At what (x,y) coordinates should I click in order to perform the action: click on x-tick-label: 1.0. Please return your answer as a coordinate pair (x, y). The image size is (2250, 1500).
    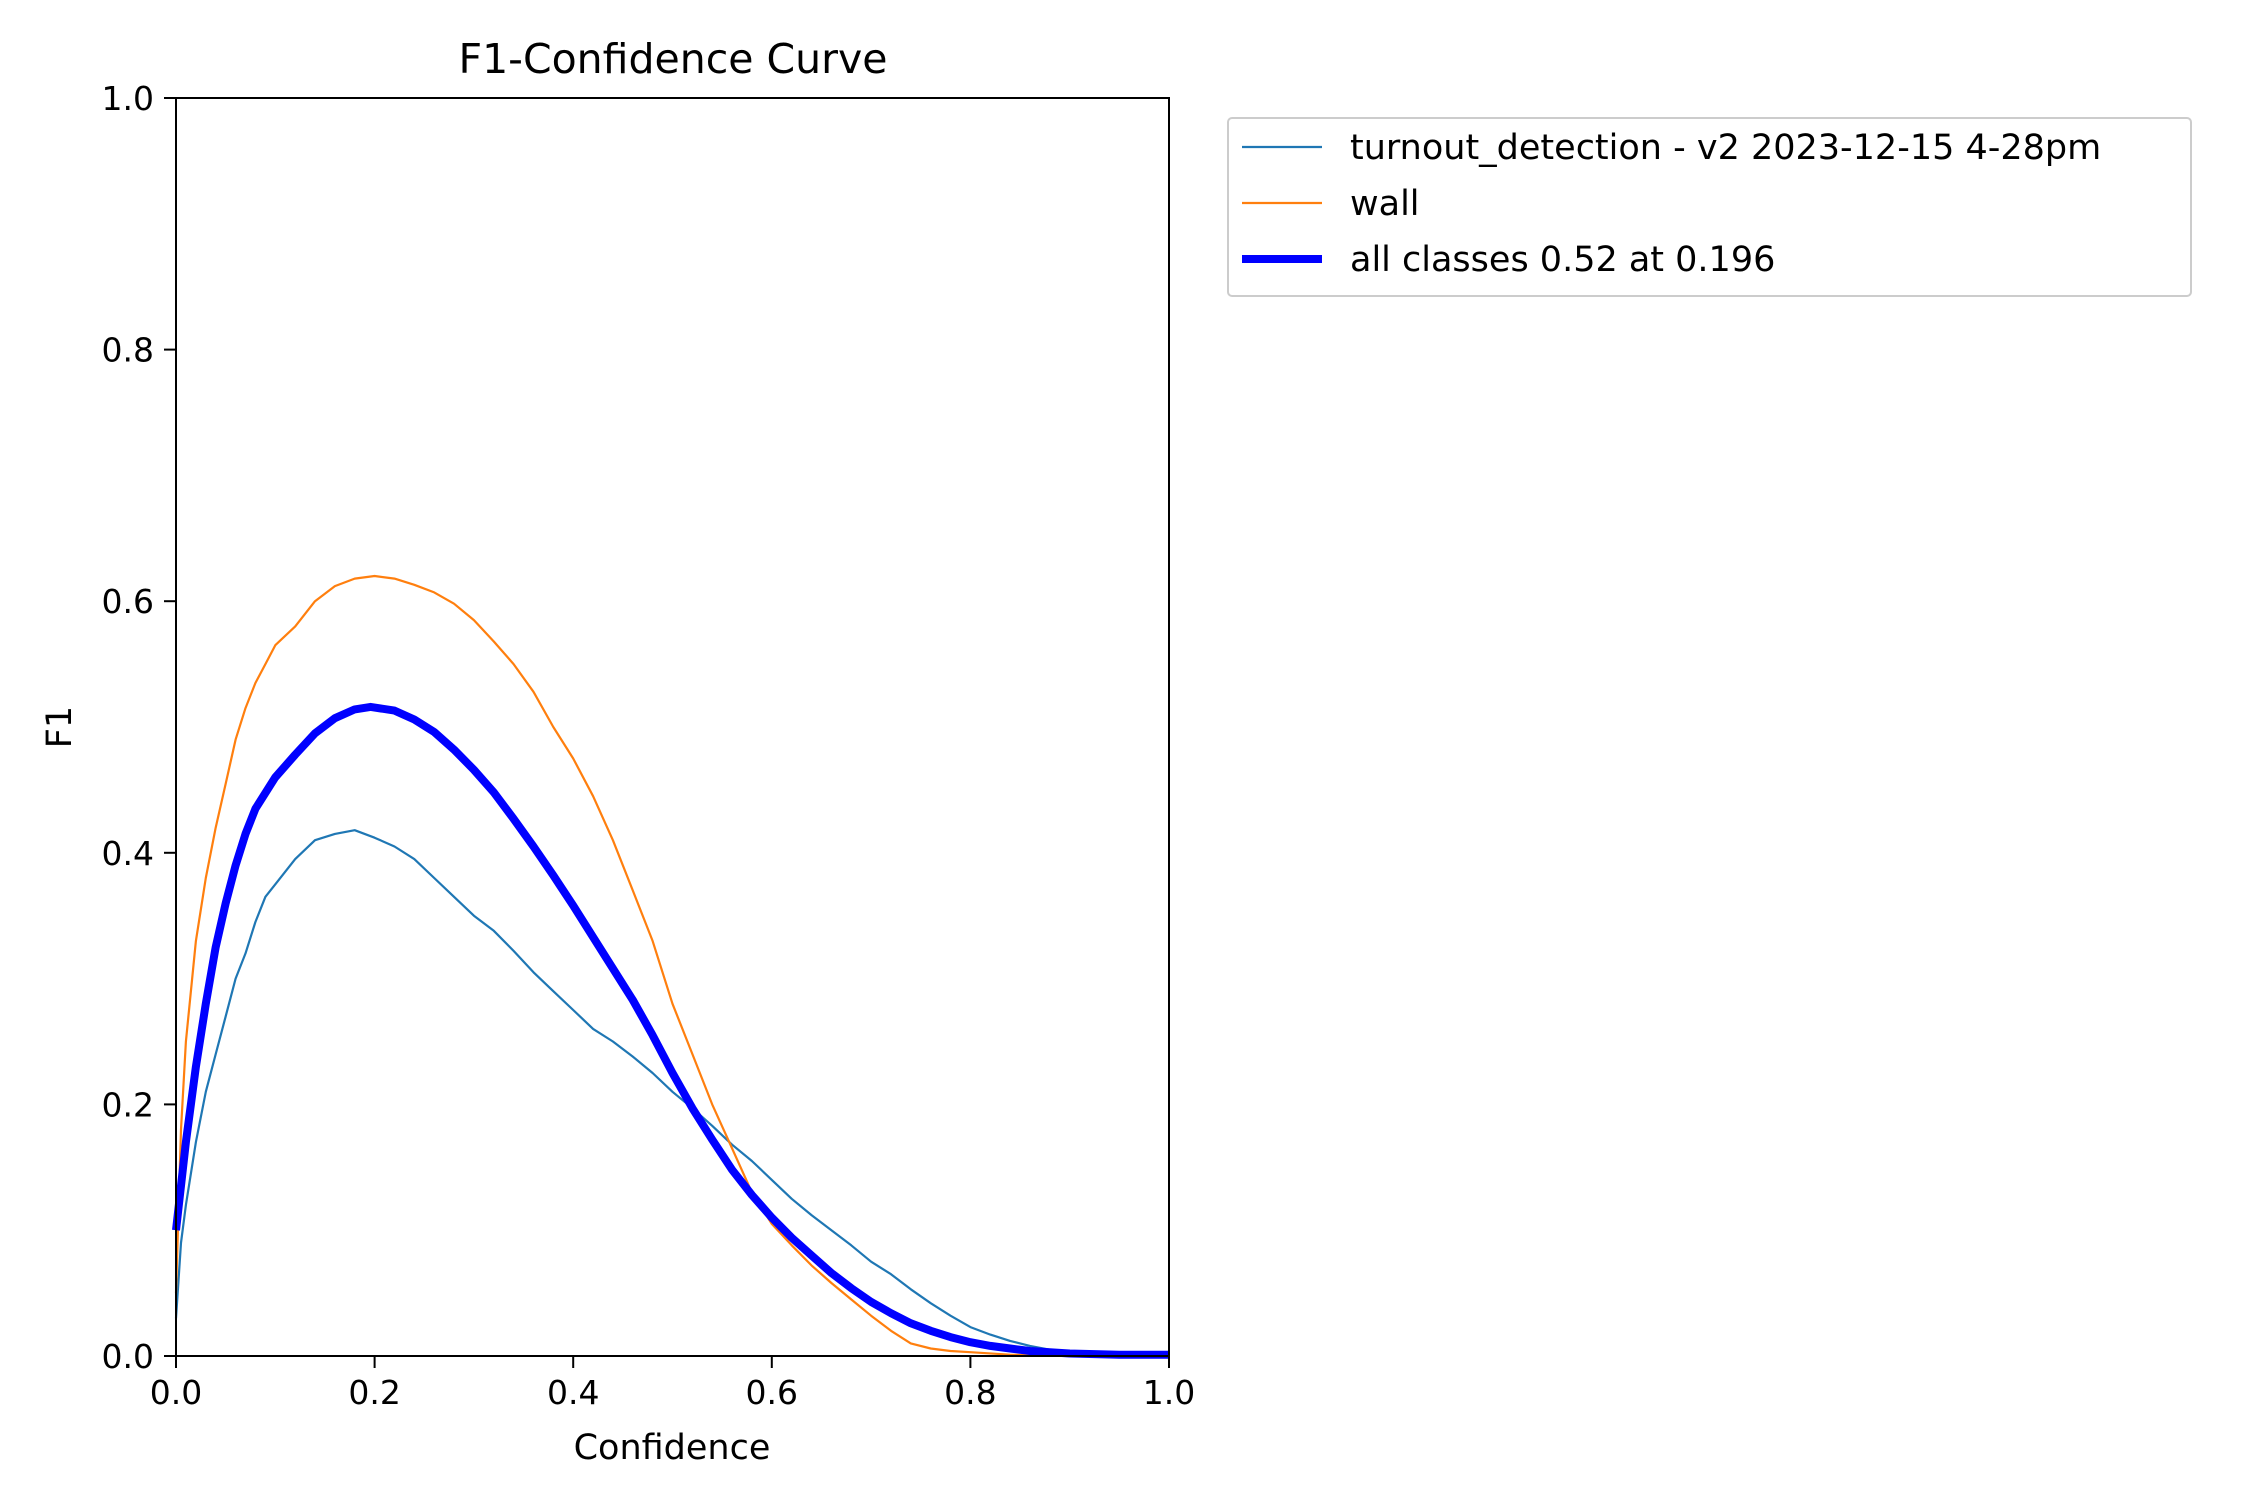
    Looking at the image, I should click on (1169, 1392).